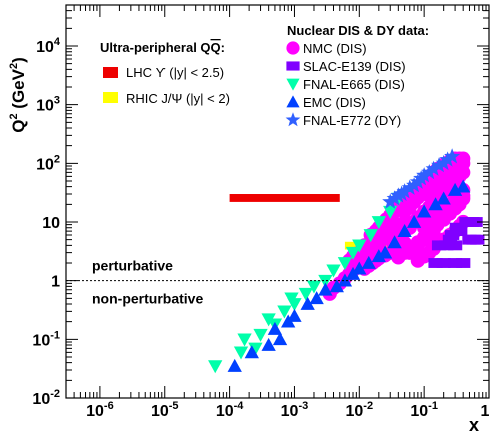 This screenshot has height=436, width=493. I want to click on x-tick-label: 10⁻⁴, so click(230, 410).